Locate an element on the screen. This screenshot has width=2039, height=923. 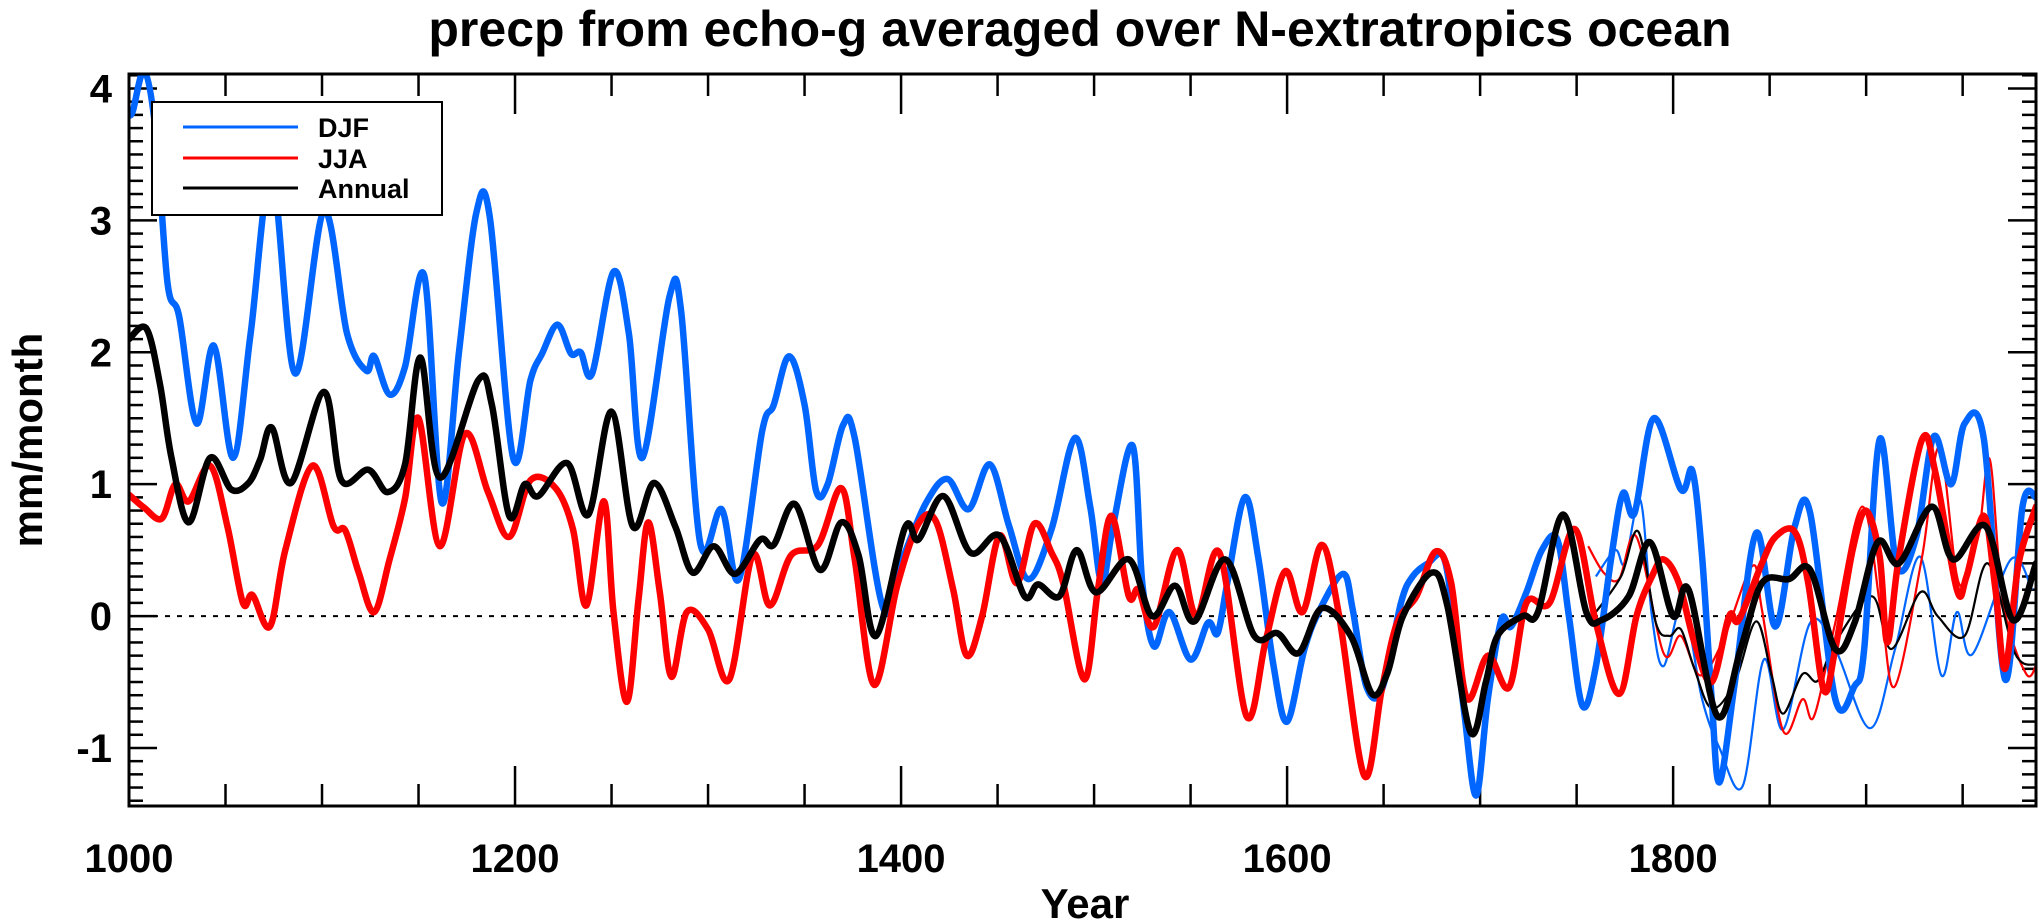
thin-jja-line is located at coordinates (1811, 590).